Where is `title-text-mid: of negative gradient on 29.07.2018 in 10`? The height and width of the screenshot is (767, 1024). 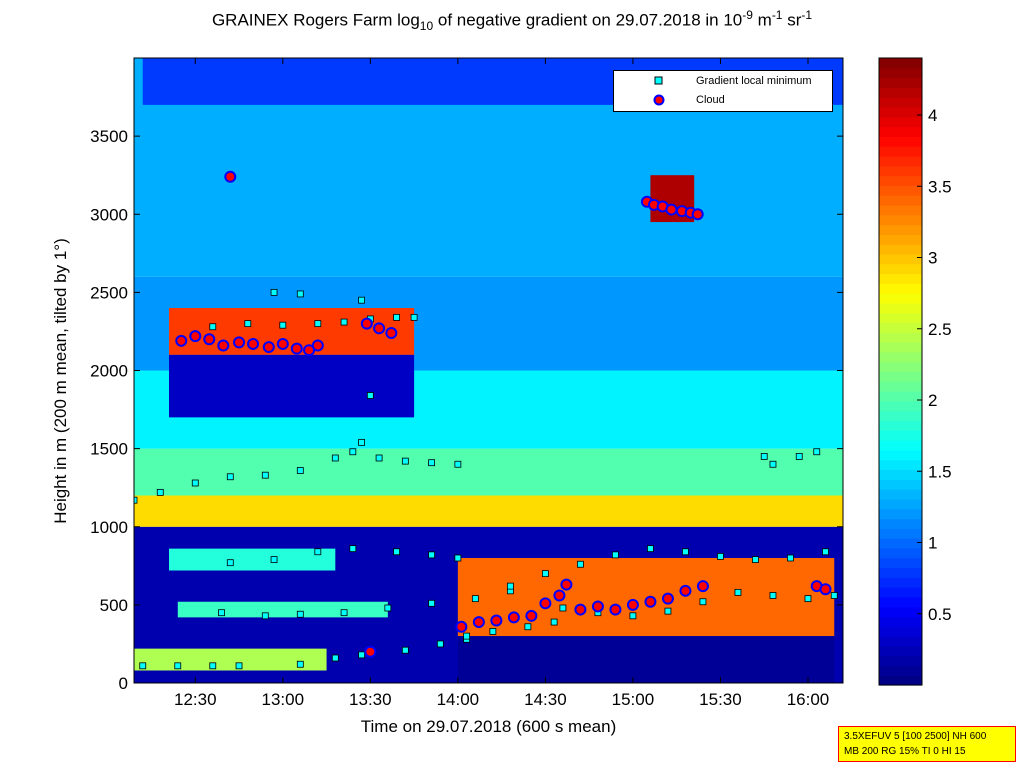 title-text-mid: of negative gradient on 29.07.2018 in 10 is located at coordinates (588, 20).